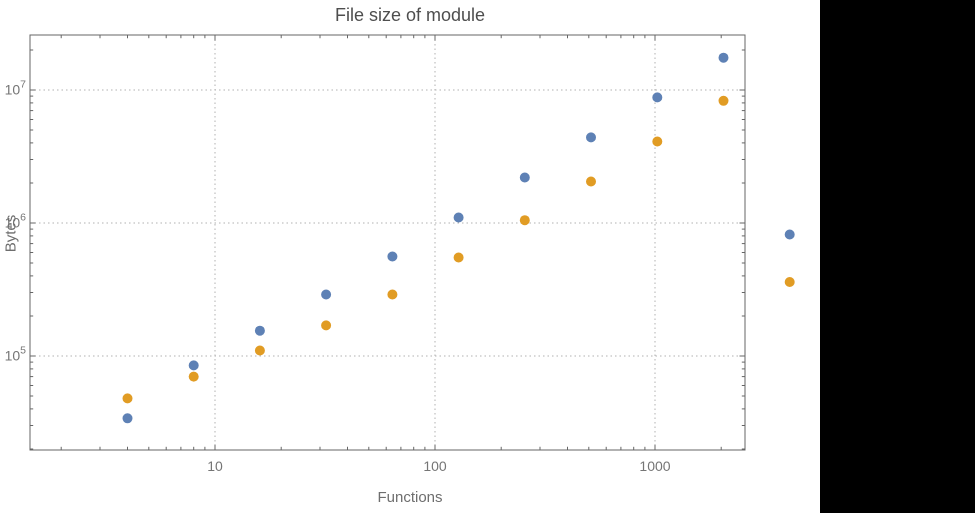 Image resolution: width=975 pixels, height=513 pixels. I want to click on x-tick-label: 10, so click(215, 466).